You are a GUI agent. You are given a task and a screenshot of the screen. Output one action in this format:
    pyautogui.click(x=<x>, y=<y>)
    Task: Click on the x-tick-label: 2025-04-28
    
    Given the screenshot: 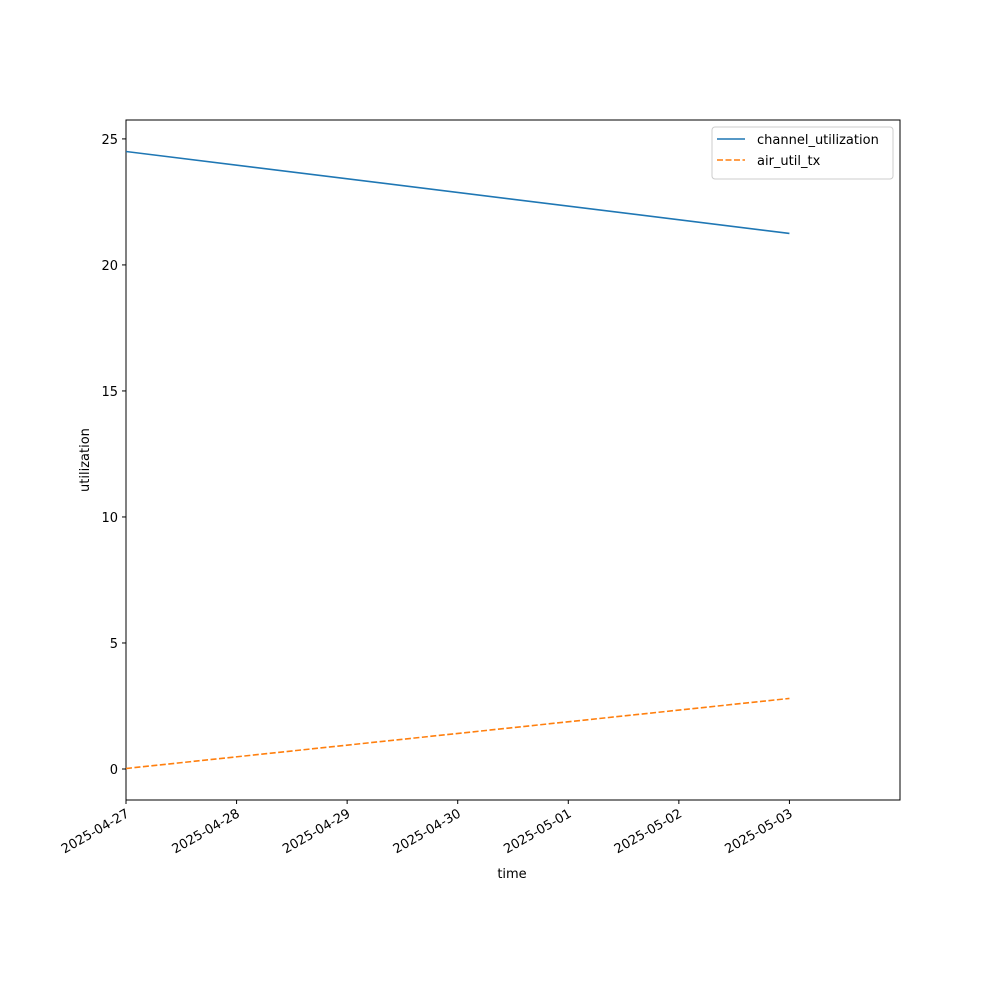 What is the action you would take?
    pyautogui.click(x=206, y=831)
    